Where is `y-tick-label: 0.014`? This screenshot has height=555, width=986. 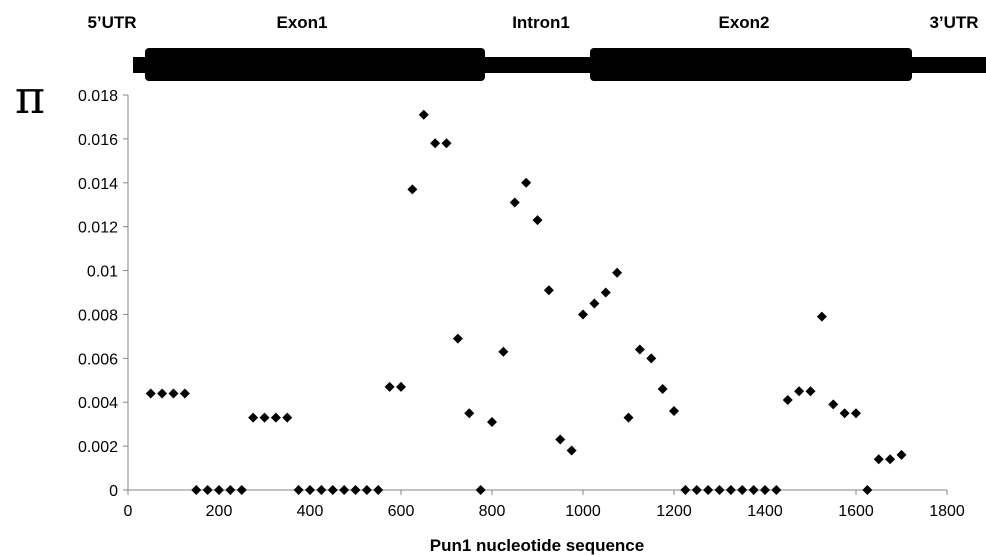 y-tick-label: 0.014 is located at coordinates (98, 184).